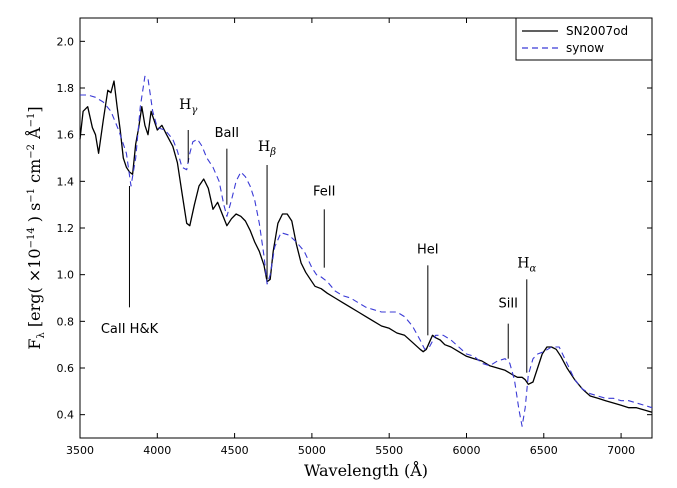 The width and height of the screenshot is (677, 488). I want to click on legend-label: synow, so click(585, 48).